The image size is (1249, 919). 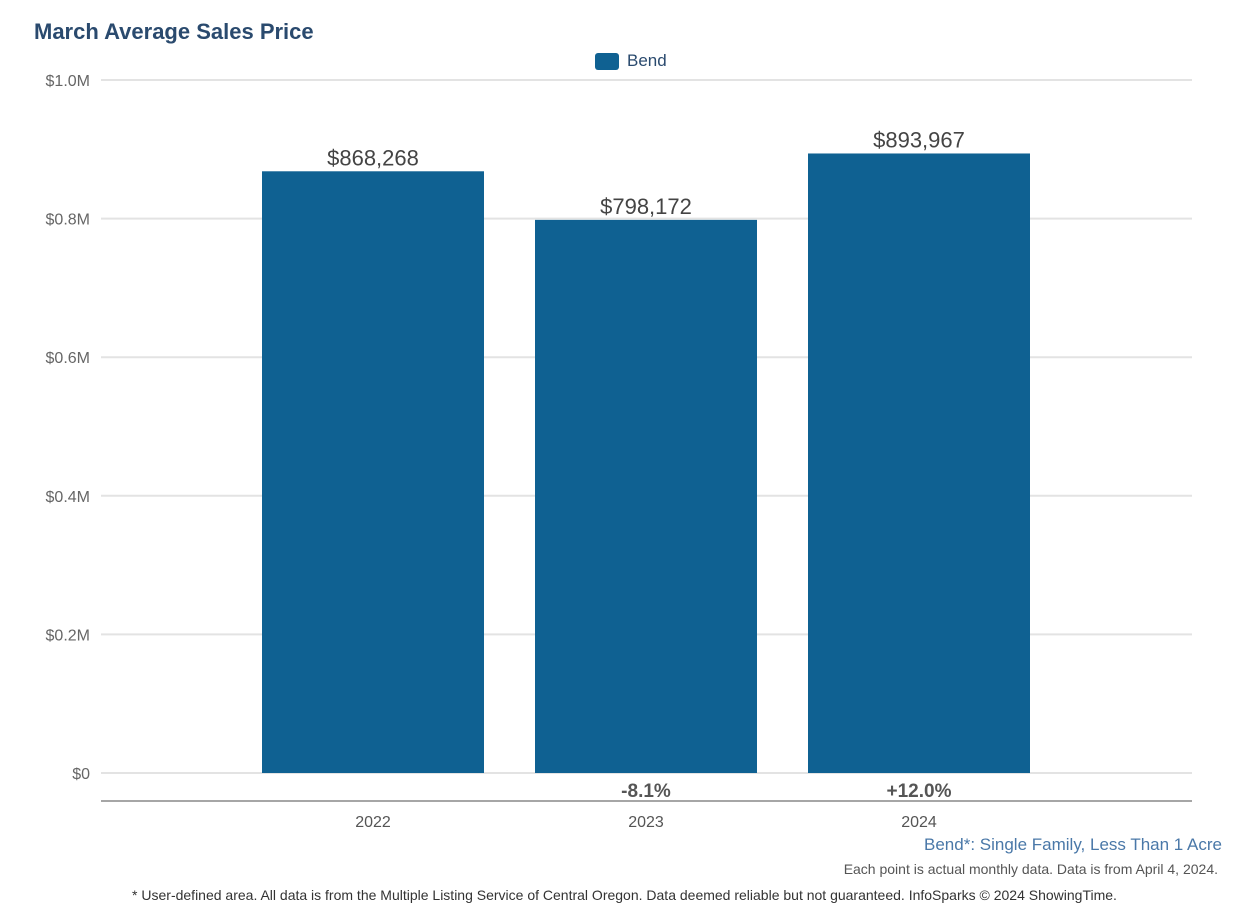 I want to click on area-note: Bend*: Single Family, Less Than 1 Acre, so click(x=1073, y=844).